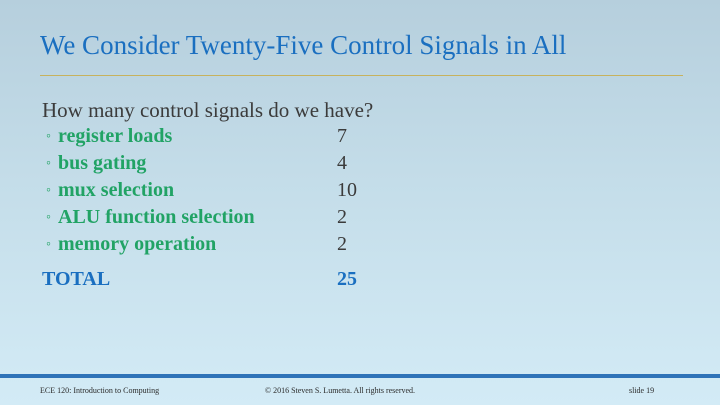  I want to click on item-label: bus gating, so click(102, 163).